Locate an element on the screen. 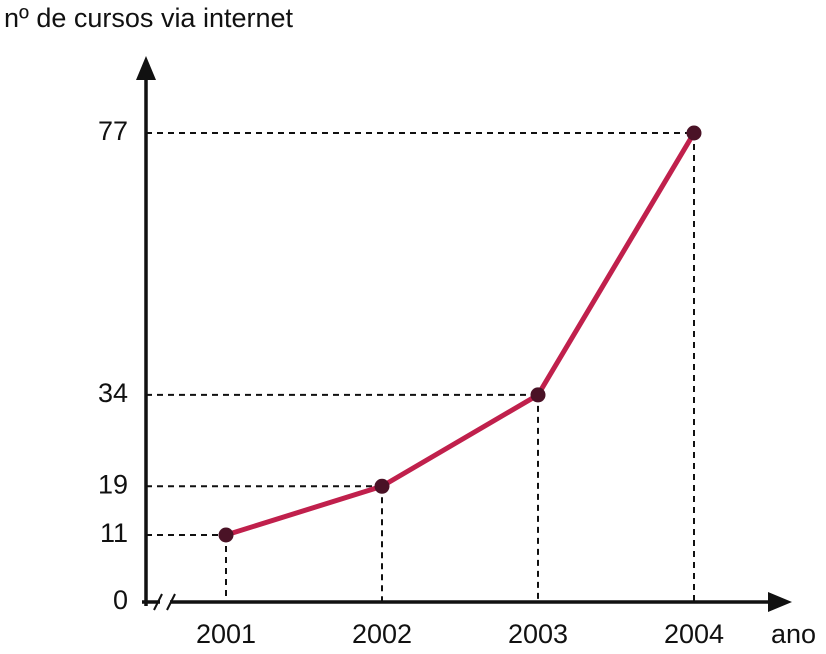 Image resolution: width=826 pixels, height=654 pixels. y-axis-arrow is located at coordinates (146, 68).